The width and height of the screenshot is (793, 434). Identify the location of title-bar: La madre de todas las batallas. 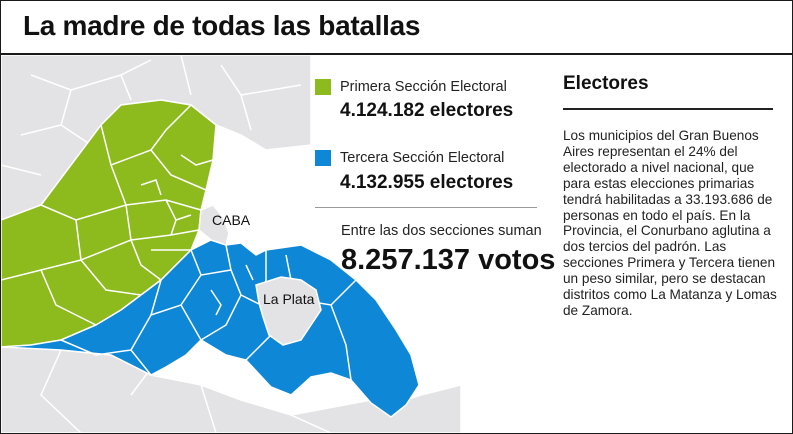
(396, 28).